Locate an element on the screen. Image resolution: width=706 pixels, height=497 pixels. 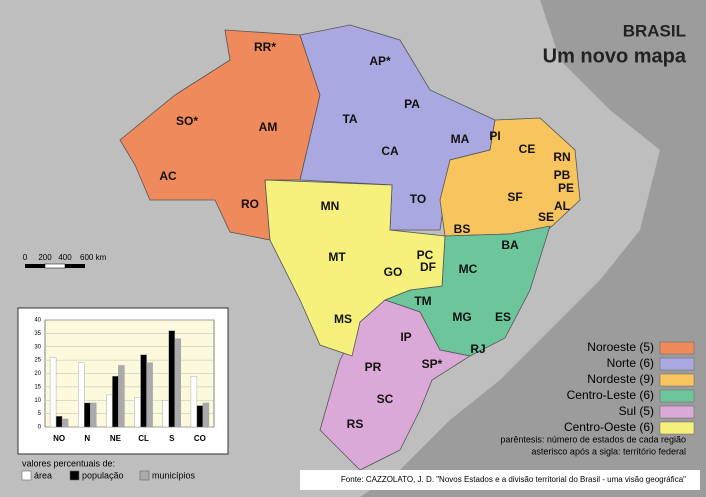
state-label: SE is located at coordinates (546, 217).